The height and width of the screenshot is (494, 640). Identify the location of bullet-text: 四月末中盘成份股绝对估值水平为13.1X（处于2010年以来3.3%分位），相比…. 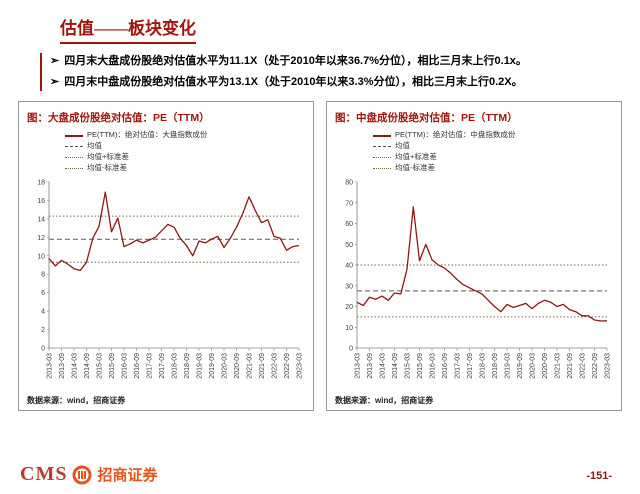
(293, 81).